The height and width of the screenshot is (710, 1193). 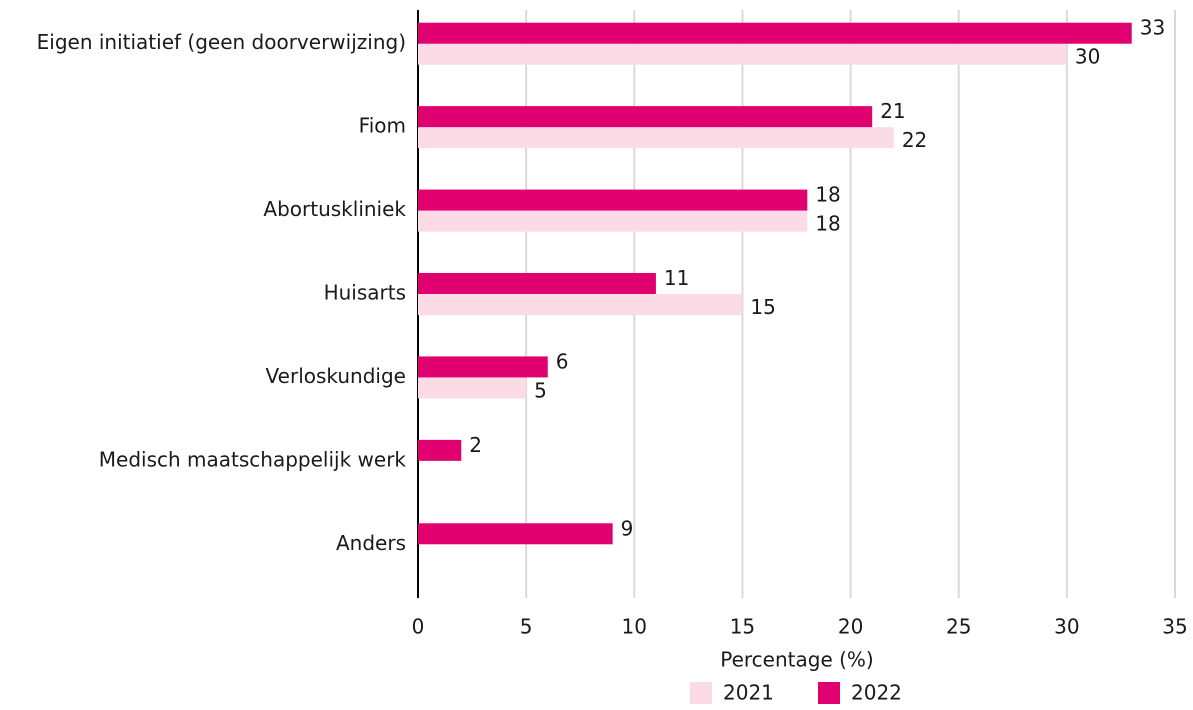 I want to click on value-label: 22, so click(x=914, y=140).